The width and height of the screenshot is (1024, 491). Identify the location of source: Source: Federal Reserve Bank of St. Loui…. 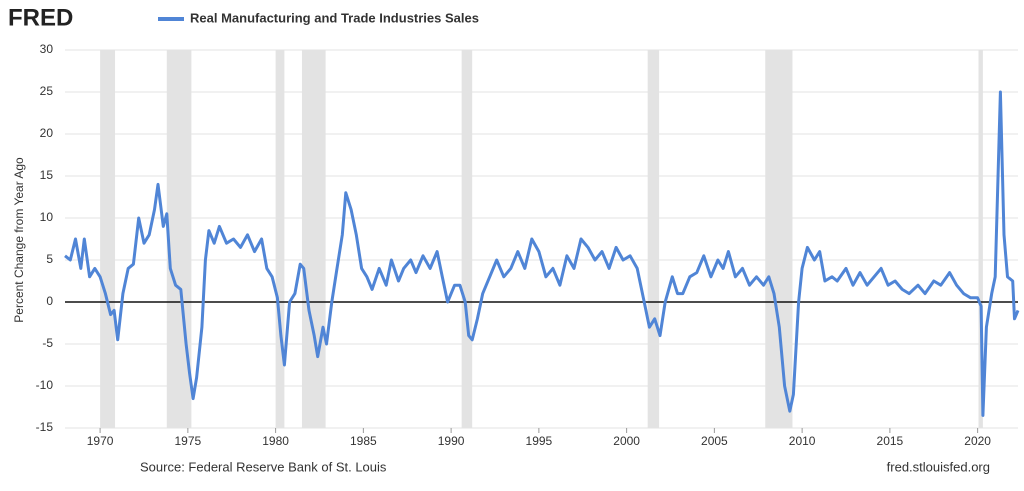
(263, 466).